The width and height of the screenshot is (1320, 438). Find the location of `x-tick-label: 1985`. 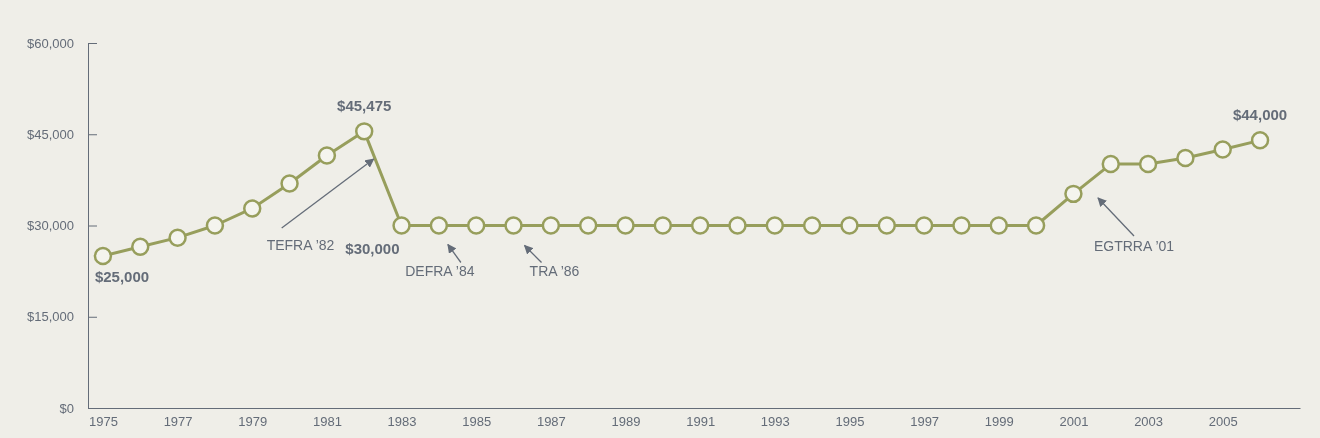

x-tick-label: 1985 is located at coordinates (477, 422).